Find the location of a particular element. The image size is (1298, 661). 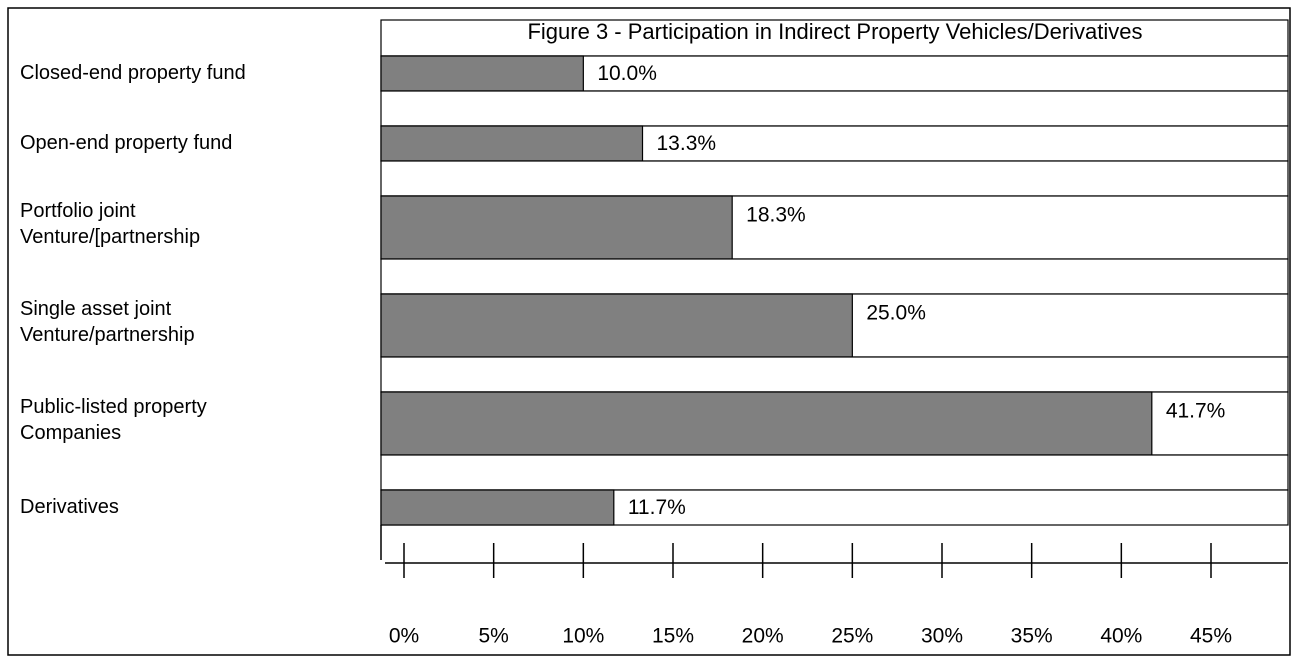

value-label: 25.0% is located at coordinates (896, 313).